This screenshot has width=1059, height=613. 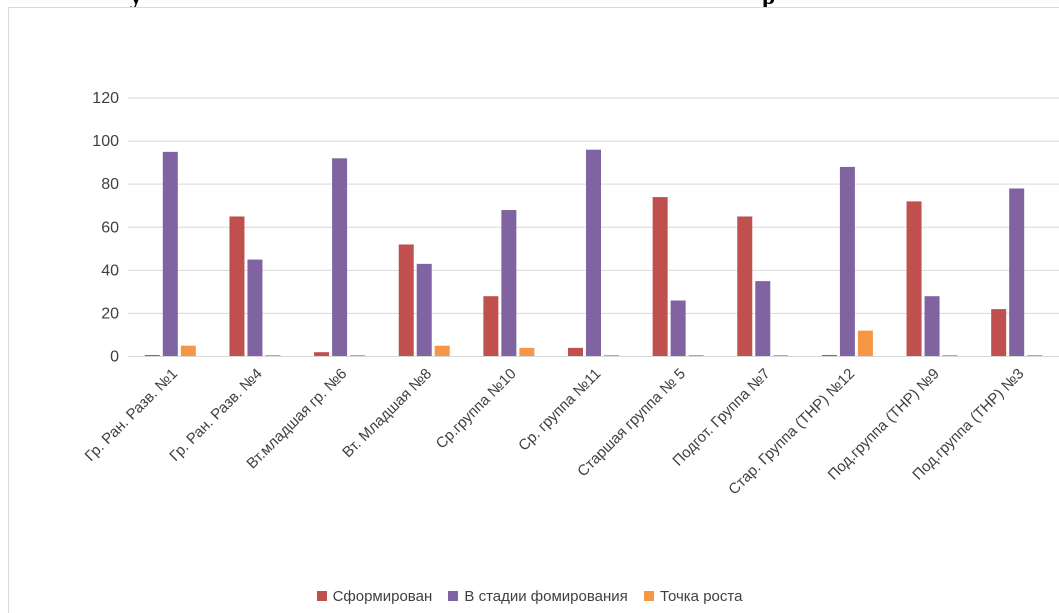 What do you see at coordinates (476, 408) in the screenshot?
I see `x-tick-label: Ср.группа №10` at bounding box center [476, 408].